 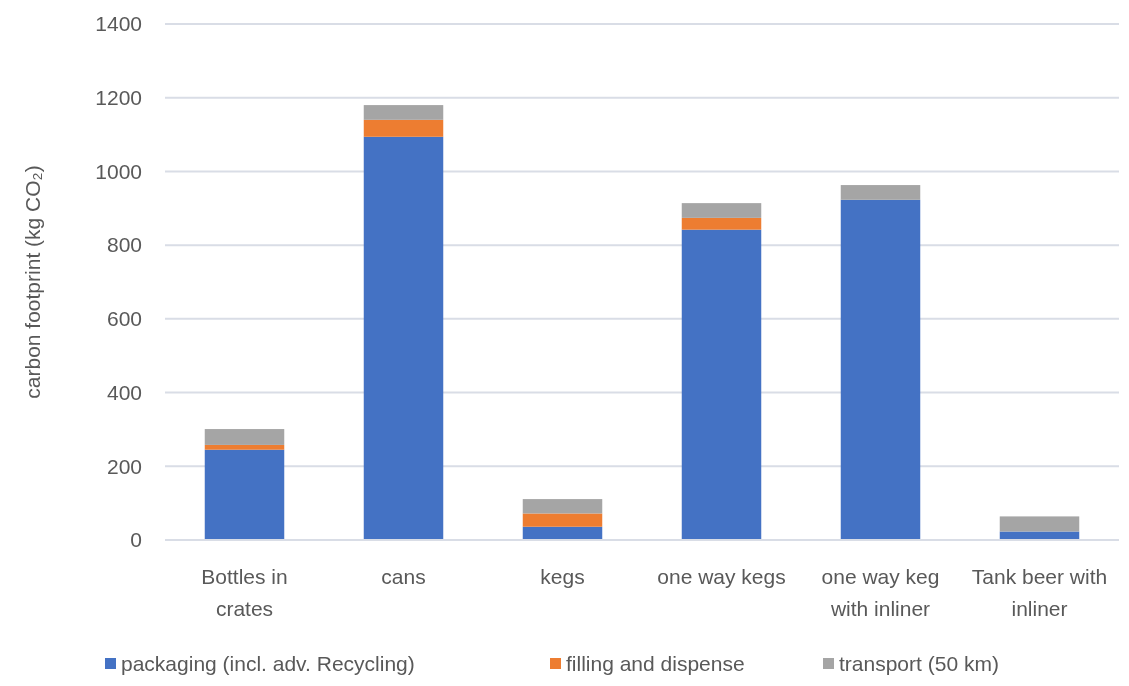 What do you see at coordinates (124, 245) in the screenshot?
I see `y-tick-label: 800` at bounding box center [124, 245].